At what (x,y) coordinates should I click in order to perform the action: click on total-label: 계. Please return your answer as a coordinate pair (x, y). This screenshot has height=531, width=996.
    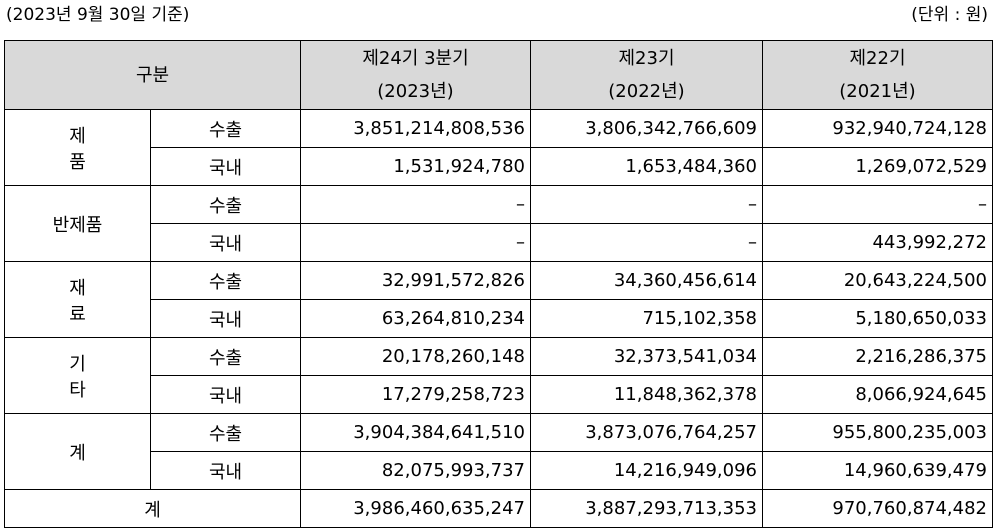
    Looking at the image, I should click on (152, 508).